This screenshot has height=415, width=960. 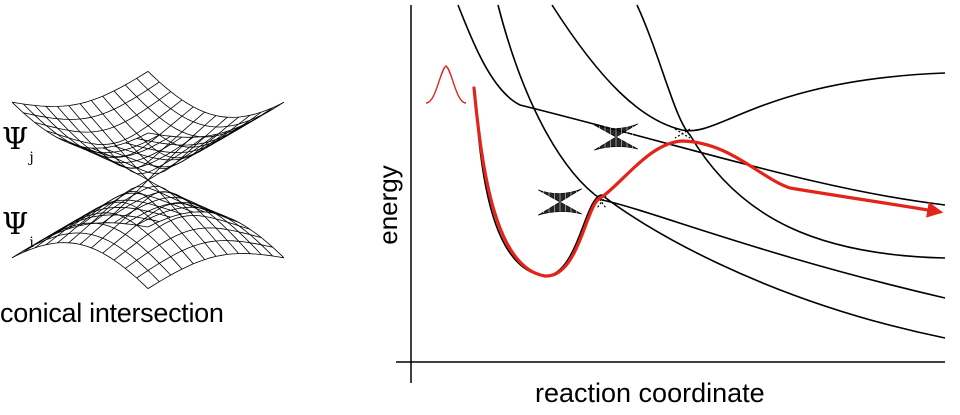 I want to click on wavepacket-icon, so click(x=446, y=84).